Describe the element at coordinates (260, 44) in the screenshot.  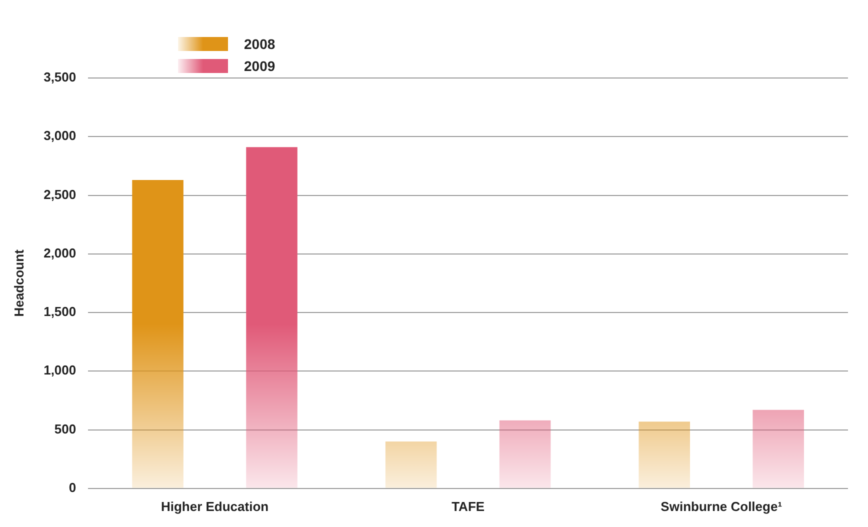
I see `legend-label: 2008` at that location.